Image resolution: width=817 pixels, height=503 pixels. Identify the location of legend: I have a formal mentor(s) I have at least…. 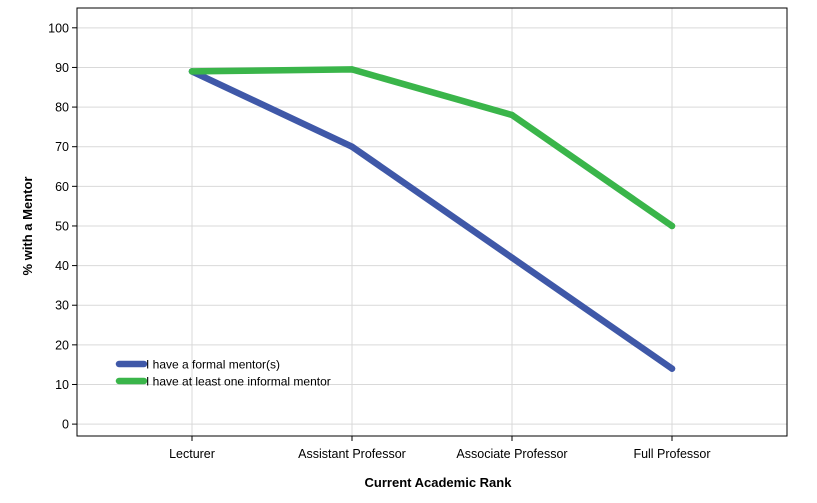
(223, 373).